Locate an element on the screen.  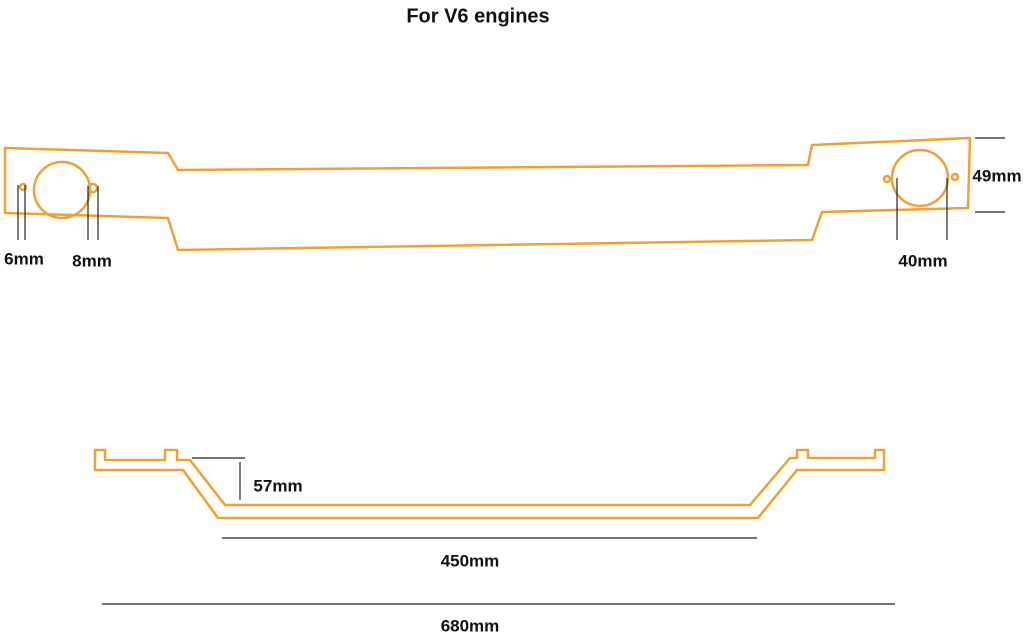
dimension-label: 6mm is located at coordinates (24, 258).